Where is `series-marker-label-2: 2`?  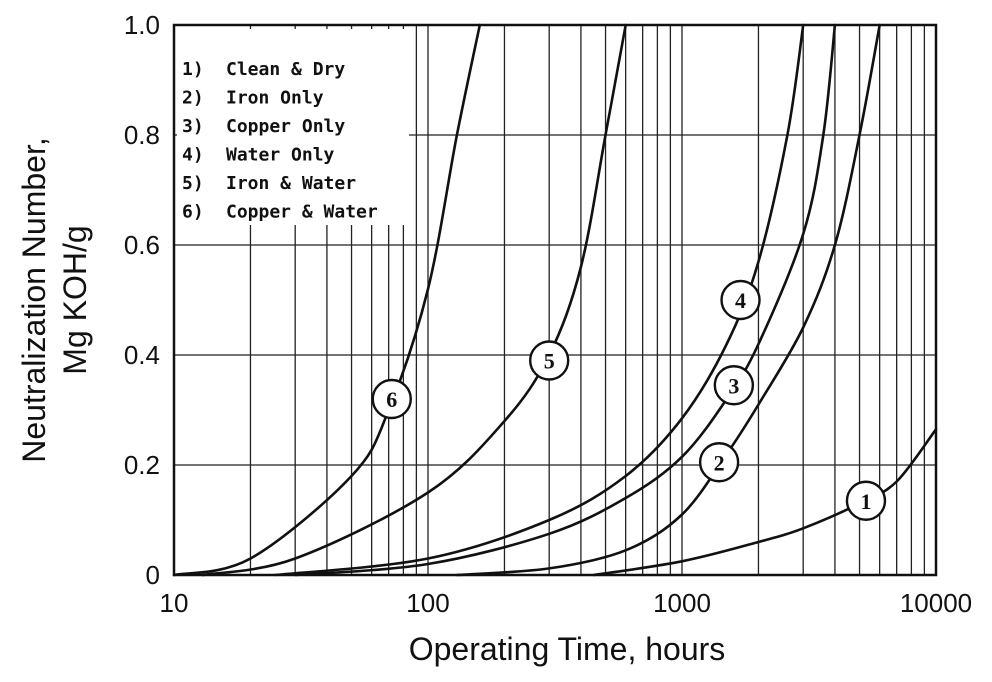 series-marker-label-2: 2 is located at coordinates (719, 462).